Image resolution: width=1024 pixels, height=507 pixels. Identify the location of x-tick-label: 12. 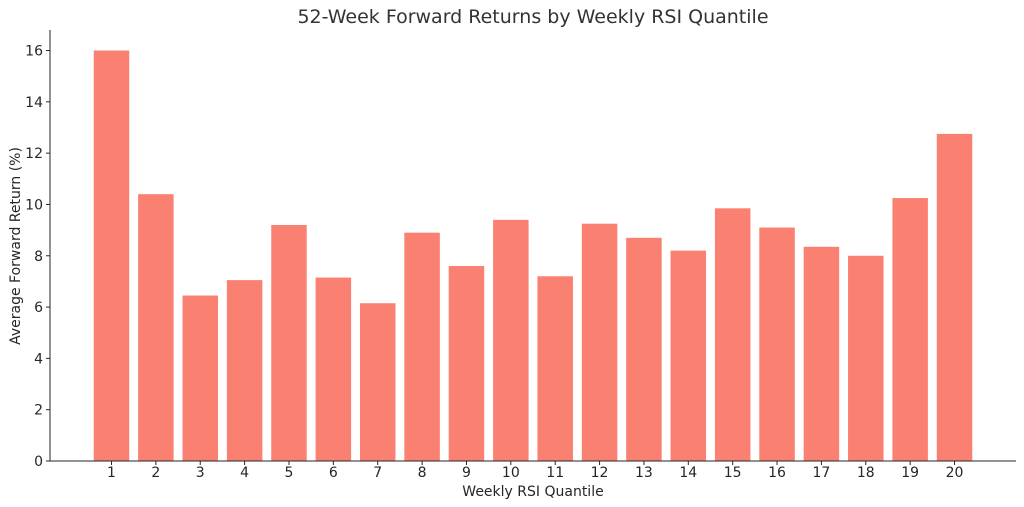
(600, 473).